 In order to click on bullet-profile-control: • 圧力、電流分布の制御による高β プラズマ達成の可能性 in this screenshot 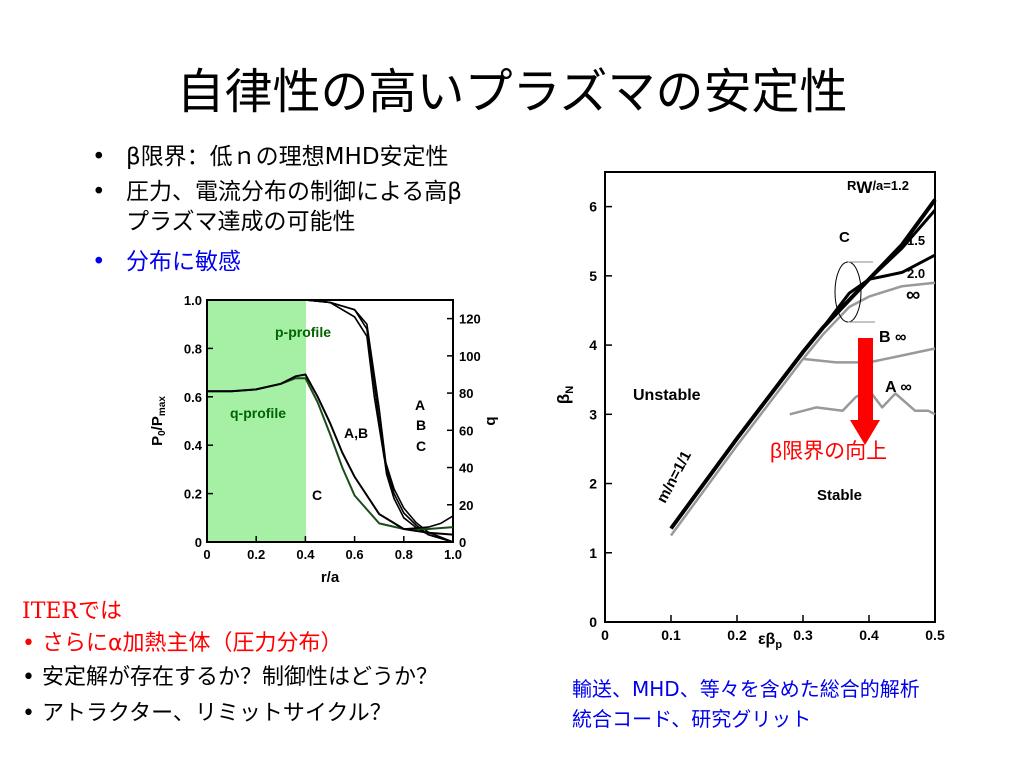, I will do `click(327, 208)`.